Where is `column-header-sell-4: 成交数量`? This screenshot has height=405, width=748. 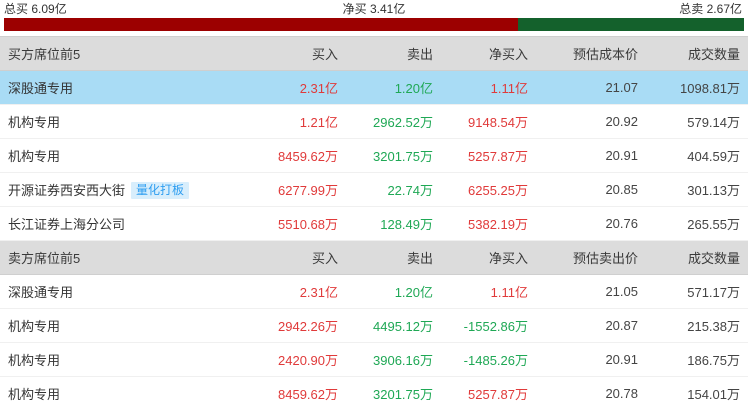
column-header-sell-4: 成交数量 is located at coordinates (697, 257).